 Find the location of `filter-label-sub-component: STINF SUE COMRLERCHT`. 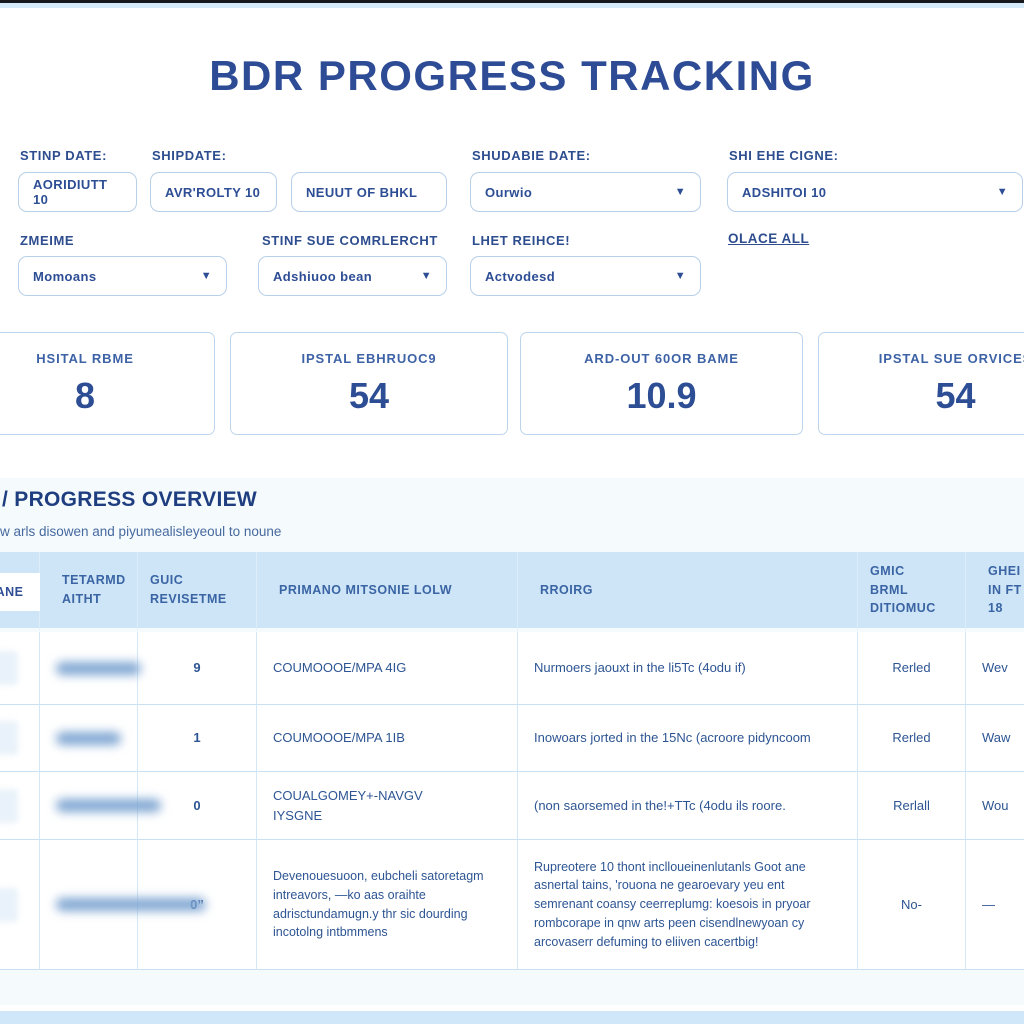

filter-label-sub-component: STINF SUE COMRLERCHT is located at coordinates (350, 240).